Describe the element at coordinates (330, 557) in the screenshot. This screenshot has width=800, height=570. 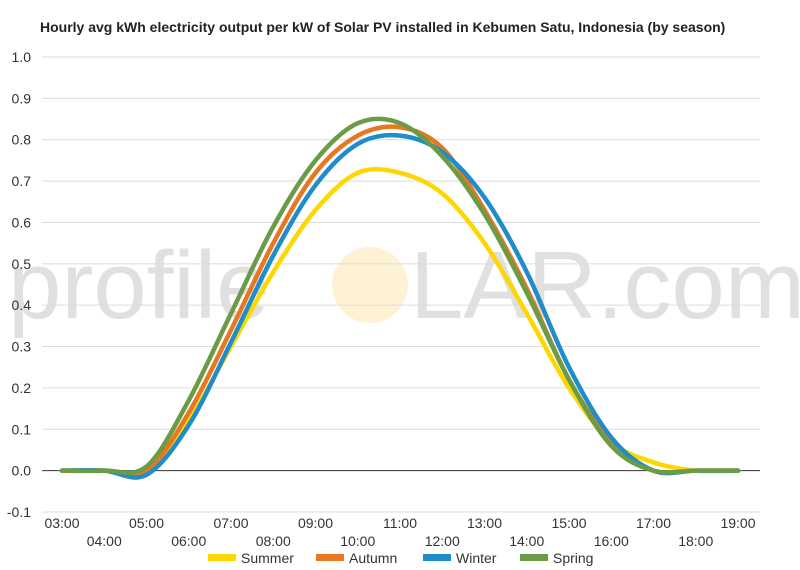
I see `legend-swatch-autumn` at that location.